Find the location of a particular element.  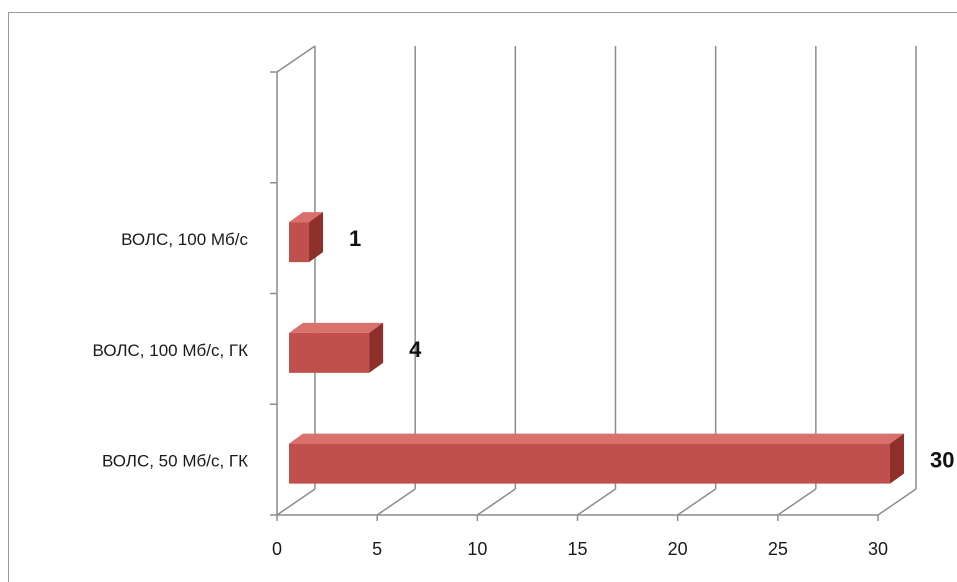

x-tick-label: 30 is located at coordinates (878, 549).